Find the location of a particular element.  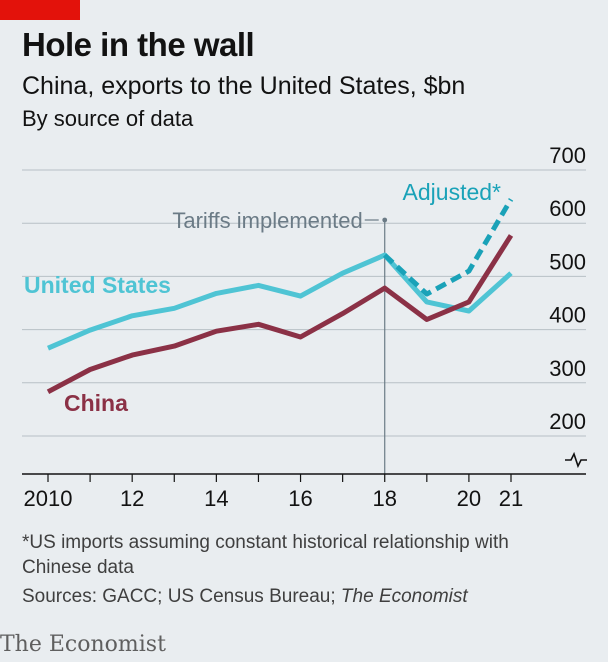

x-tick-label: 14 is located at coordinates (216, 498).